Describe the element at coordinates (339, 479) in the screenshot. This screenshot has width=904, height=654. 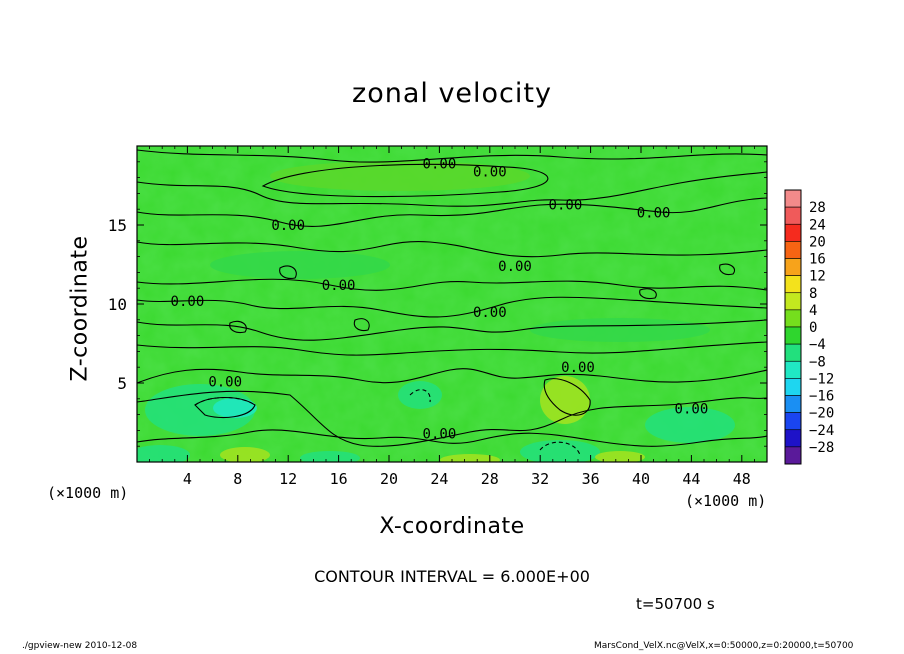
I see `x-tick-label: 16` at that location.